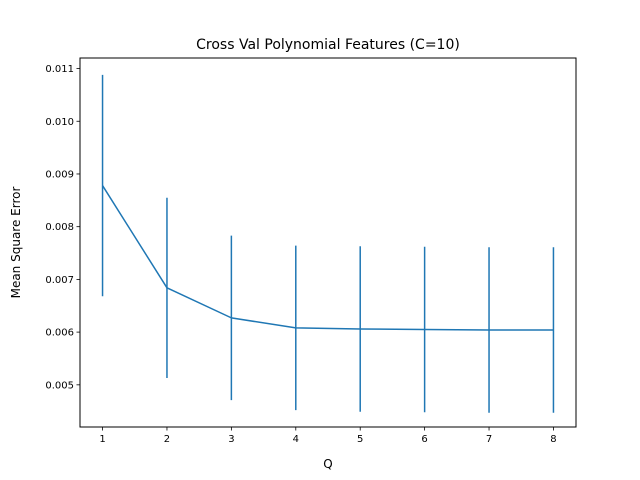 The height and width of the screenshot is (480, 640). Describe the element at coordinates (296, 439) in the screenshot. I see `x-tick-label: 4` at that location.